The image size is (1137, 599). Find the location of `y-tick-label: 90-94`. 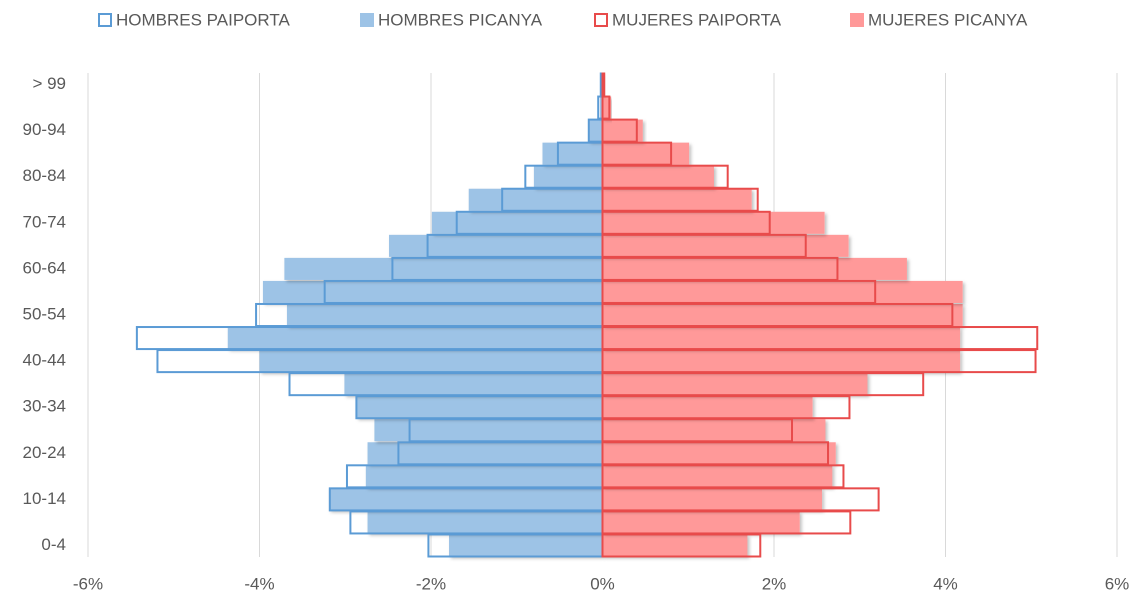

y-tick-label: 90-94 is located at coordinates (44, 129).